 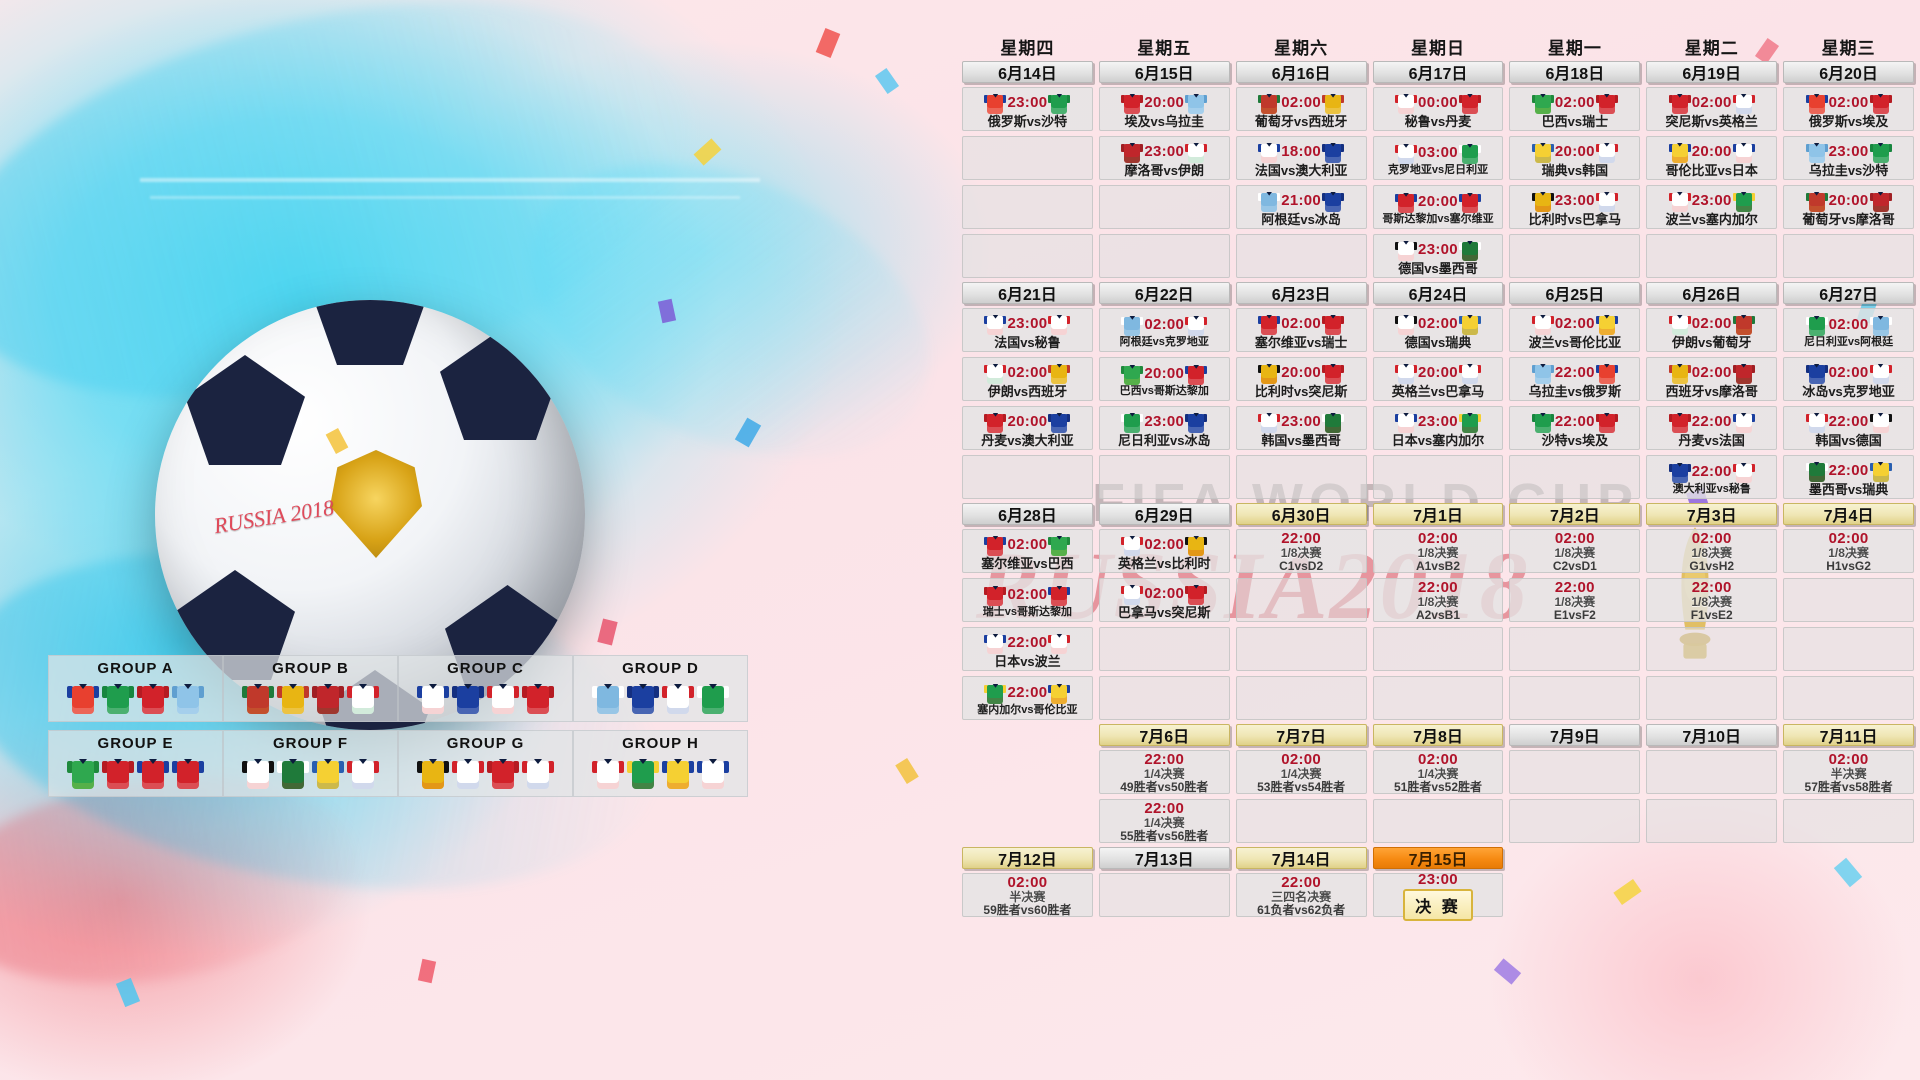 What do you see at coordinates (1848, 379) in the screenshot?
I see `match-card: 02:00 冰岛vs克罗地亚` at bounding box center [1848, 379].